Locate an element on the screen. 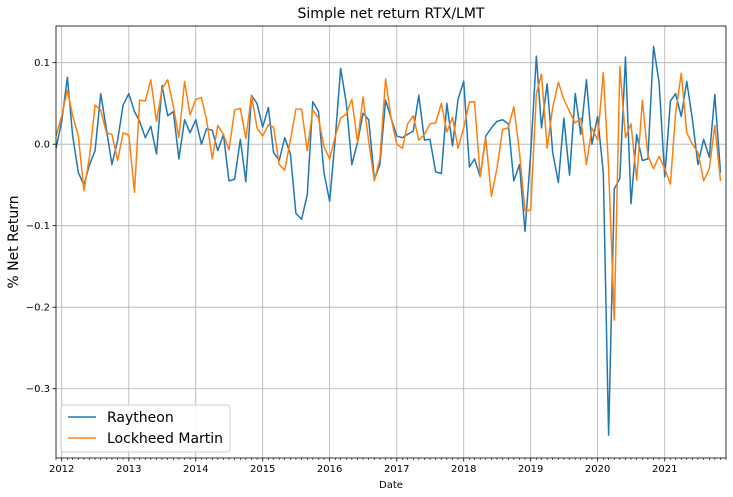 The height and width of the screenshot is (497, 733). legend-box is located at coordinates (145, 428).